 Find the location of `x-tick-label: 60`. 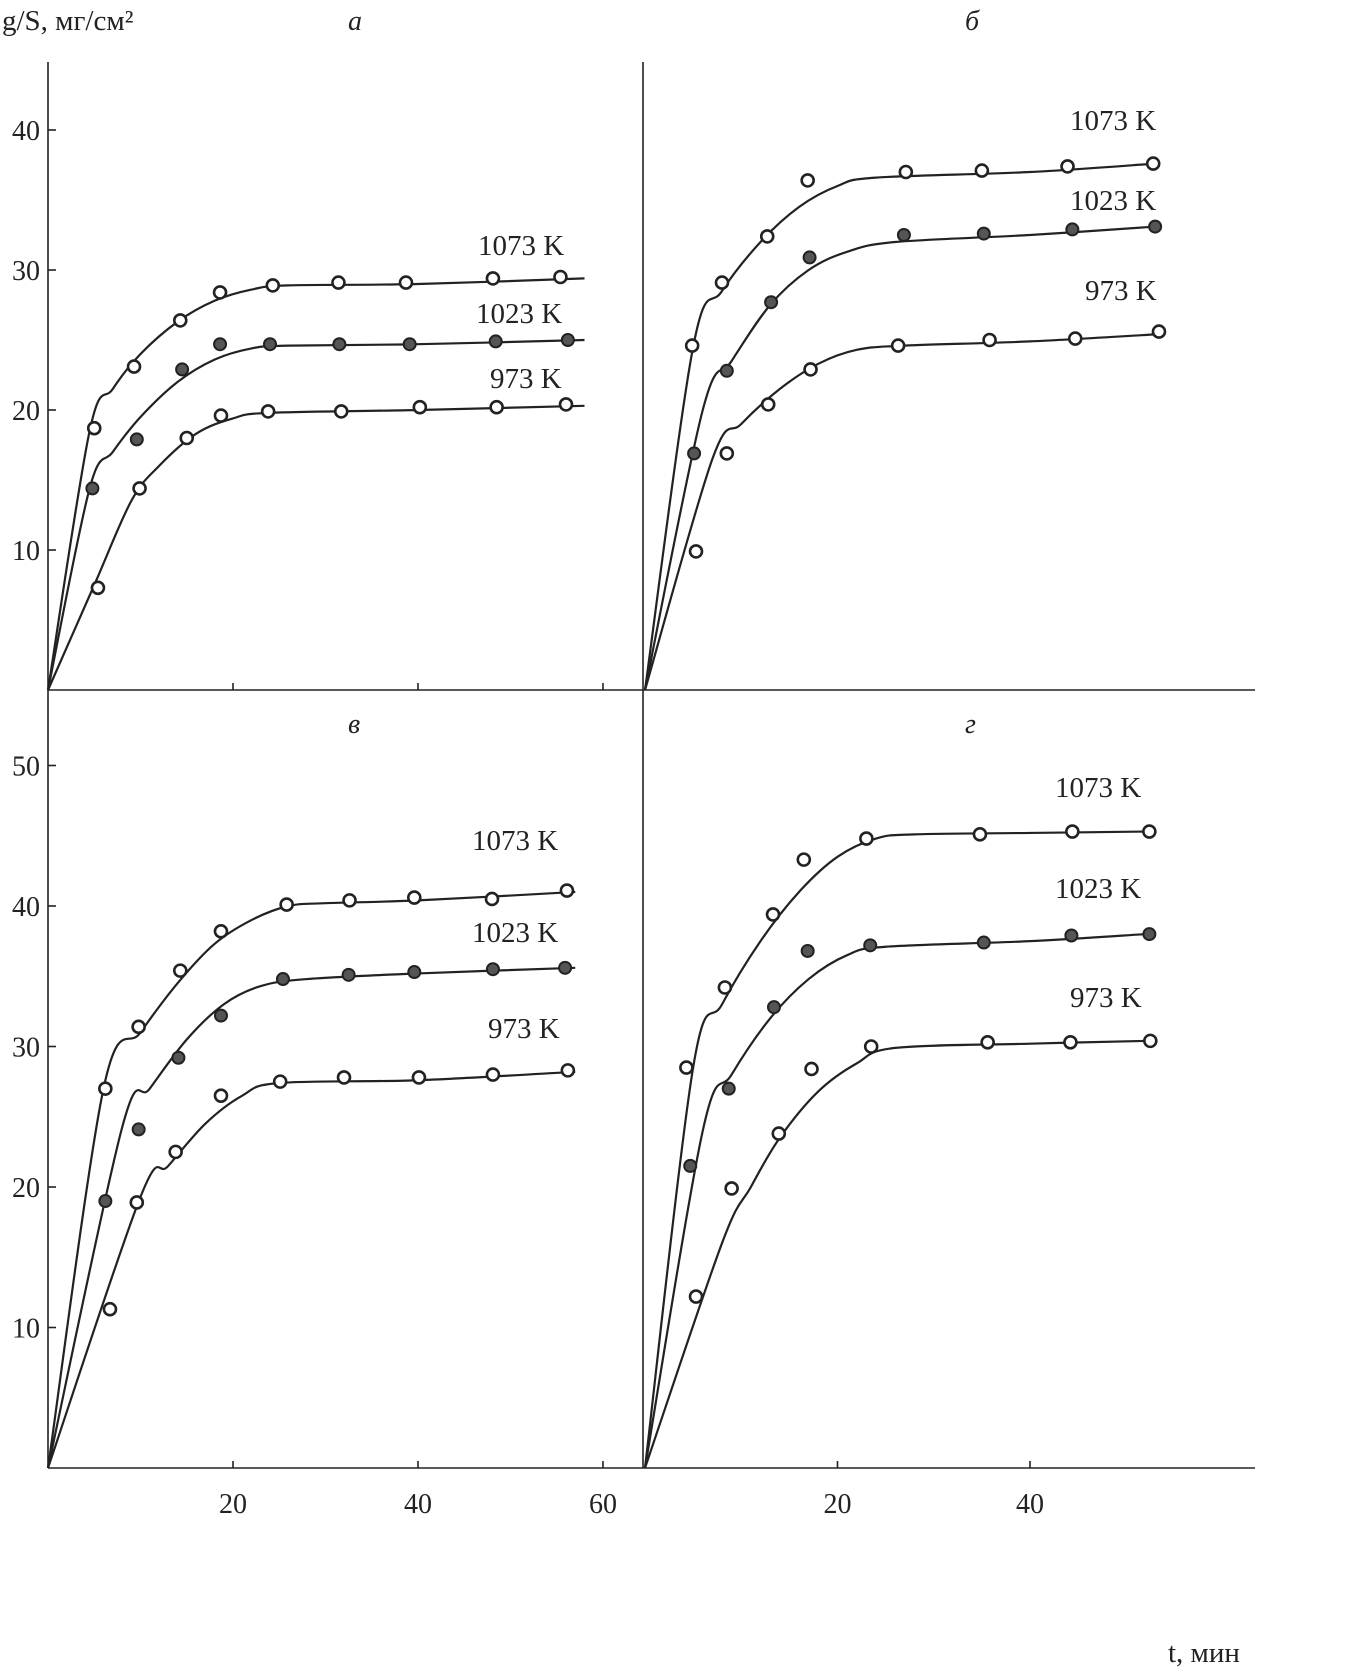

x-tick-label: 60 is located at coordinates (603, 1504).